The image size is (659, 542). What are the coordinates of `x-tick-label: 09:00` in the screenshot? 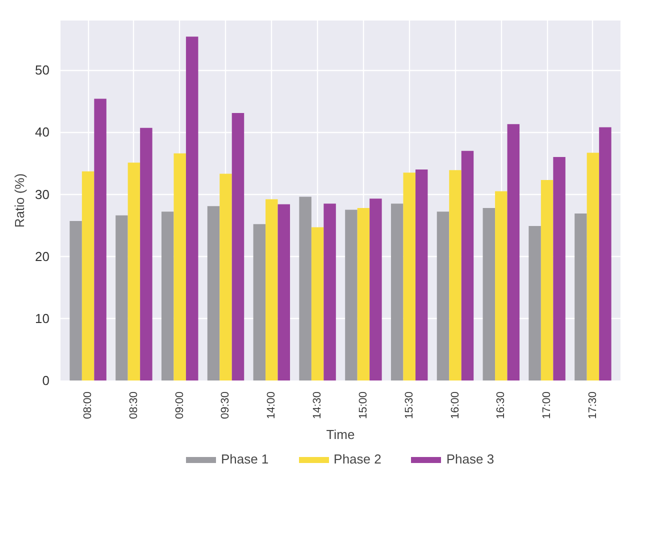 It's located at (180, 405).